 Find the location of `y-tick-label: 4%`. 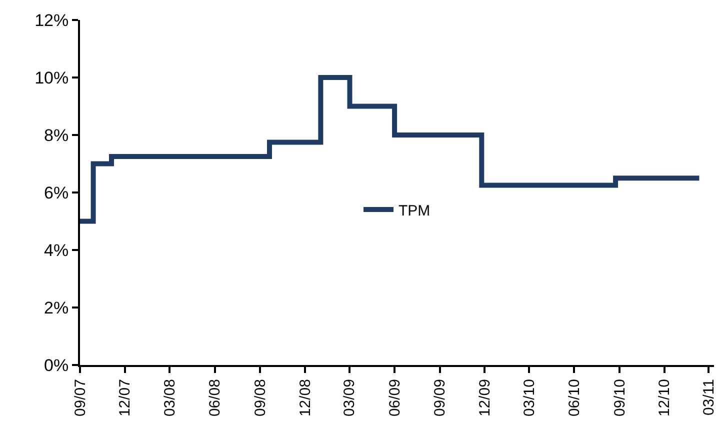

y-tick-label: 4% is located at coordinates (56, 250).